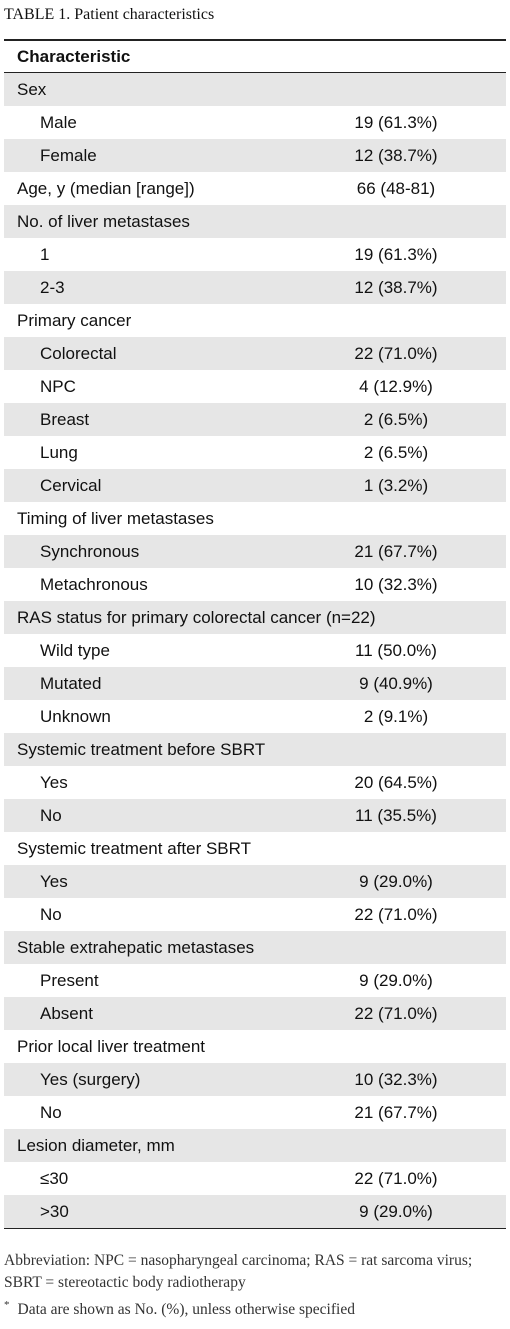  What do you see at coordinates (255, 254) in the screenshot?
I see `table-row: 1 19 (61.3%)` at bounding box center [255, 254].